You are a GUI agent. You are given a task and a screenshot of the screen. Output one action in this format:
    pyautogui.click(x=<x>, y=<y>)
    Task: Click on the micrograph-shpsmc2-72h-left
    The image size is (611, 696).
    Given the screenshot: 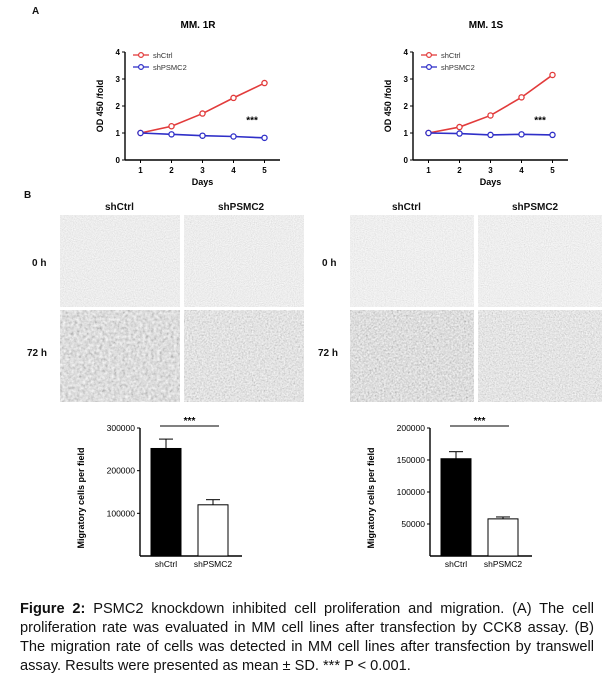 What is the action you would take?
    pyautogui.click(x=244, y=356)
    